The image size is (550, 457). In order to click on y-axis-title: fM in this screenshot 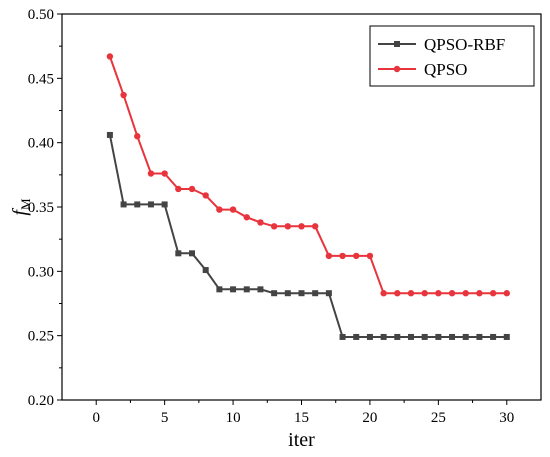, I will do `click(21, 207)`.